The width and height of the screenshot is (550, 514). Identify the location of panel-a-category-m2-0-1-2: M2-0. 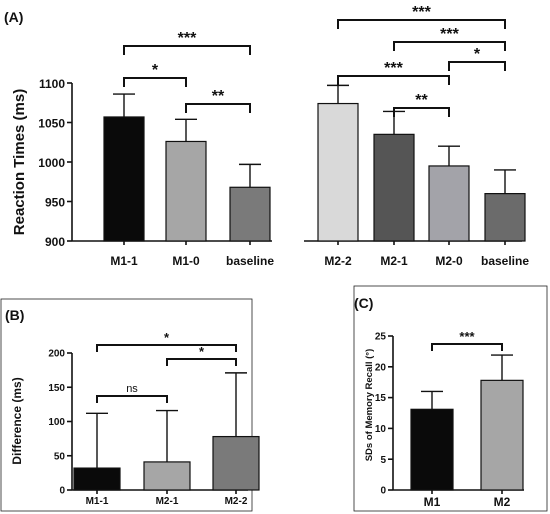
(449, 261).